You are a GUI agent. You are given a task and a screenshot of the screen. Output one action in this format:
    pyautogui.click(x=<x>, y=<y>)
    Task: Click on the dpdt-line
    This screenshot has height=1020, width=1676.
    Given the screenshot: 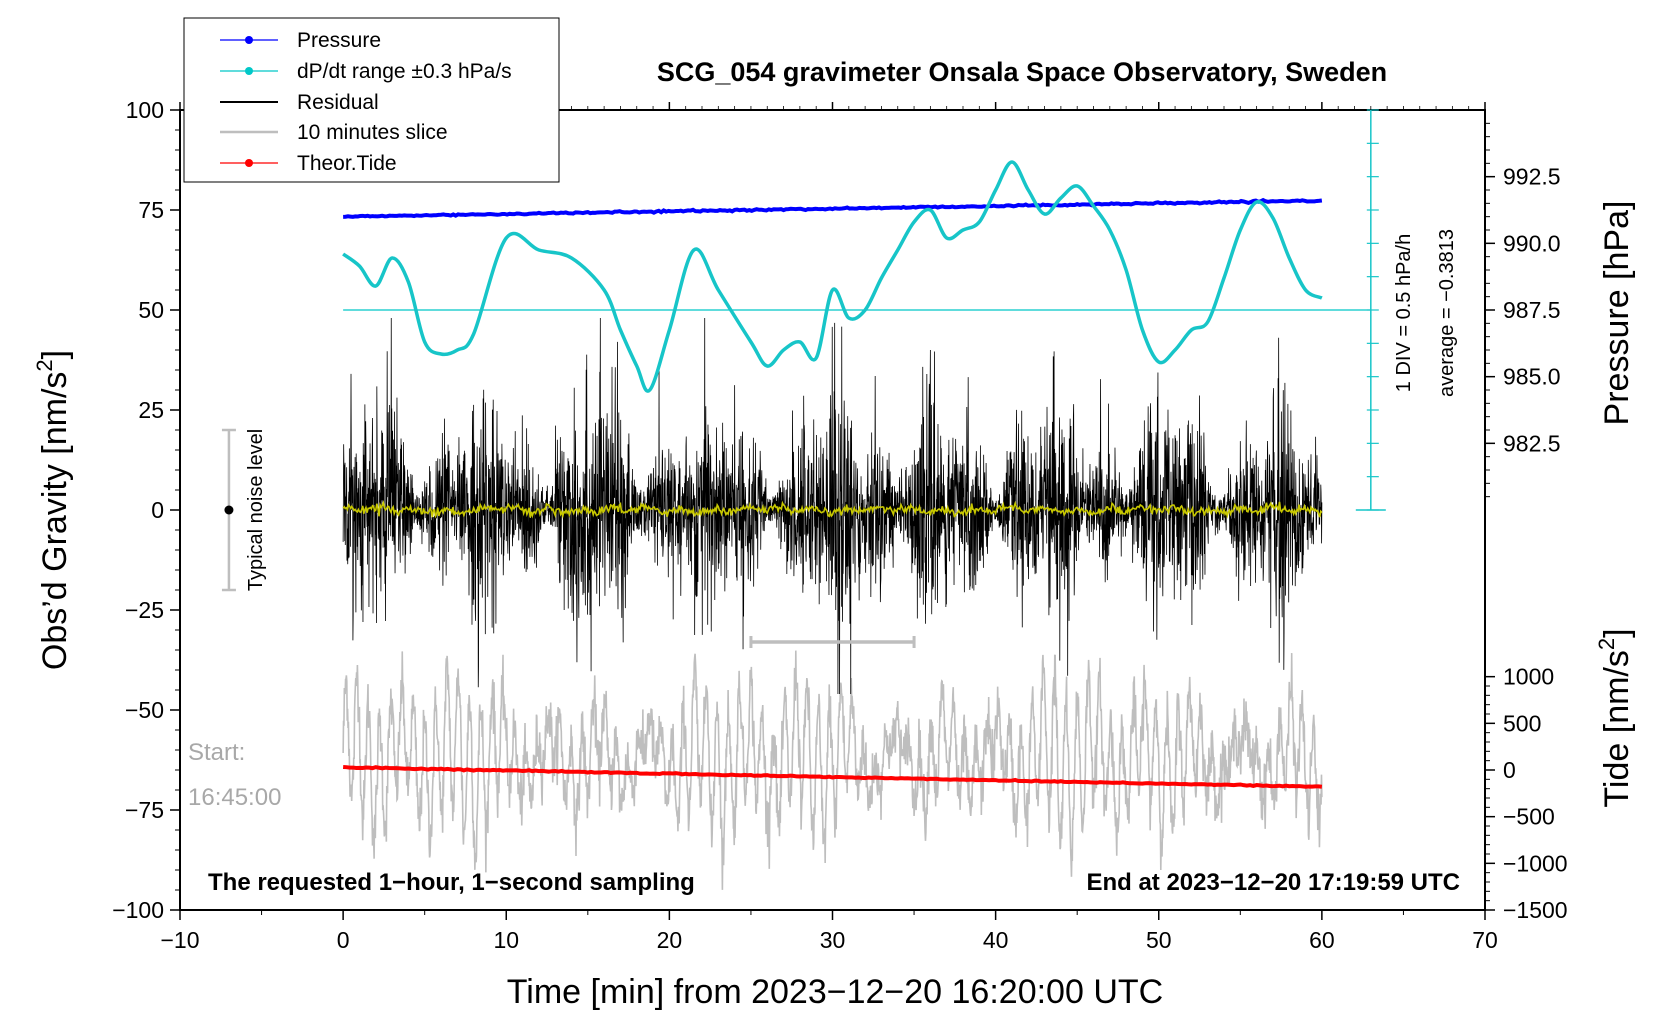 What is the action you would take?
    pyautogui.click(x=832, y=276)
    